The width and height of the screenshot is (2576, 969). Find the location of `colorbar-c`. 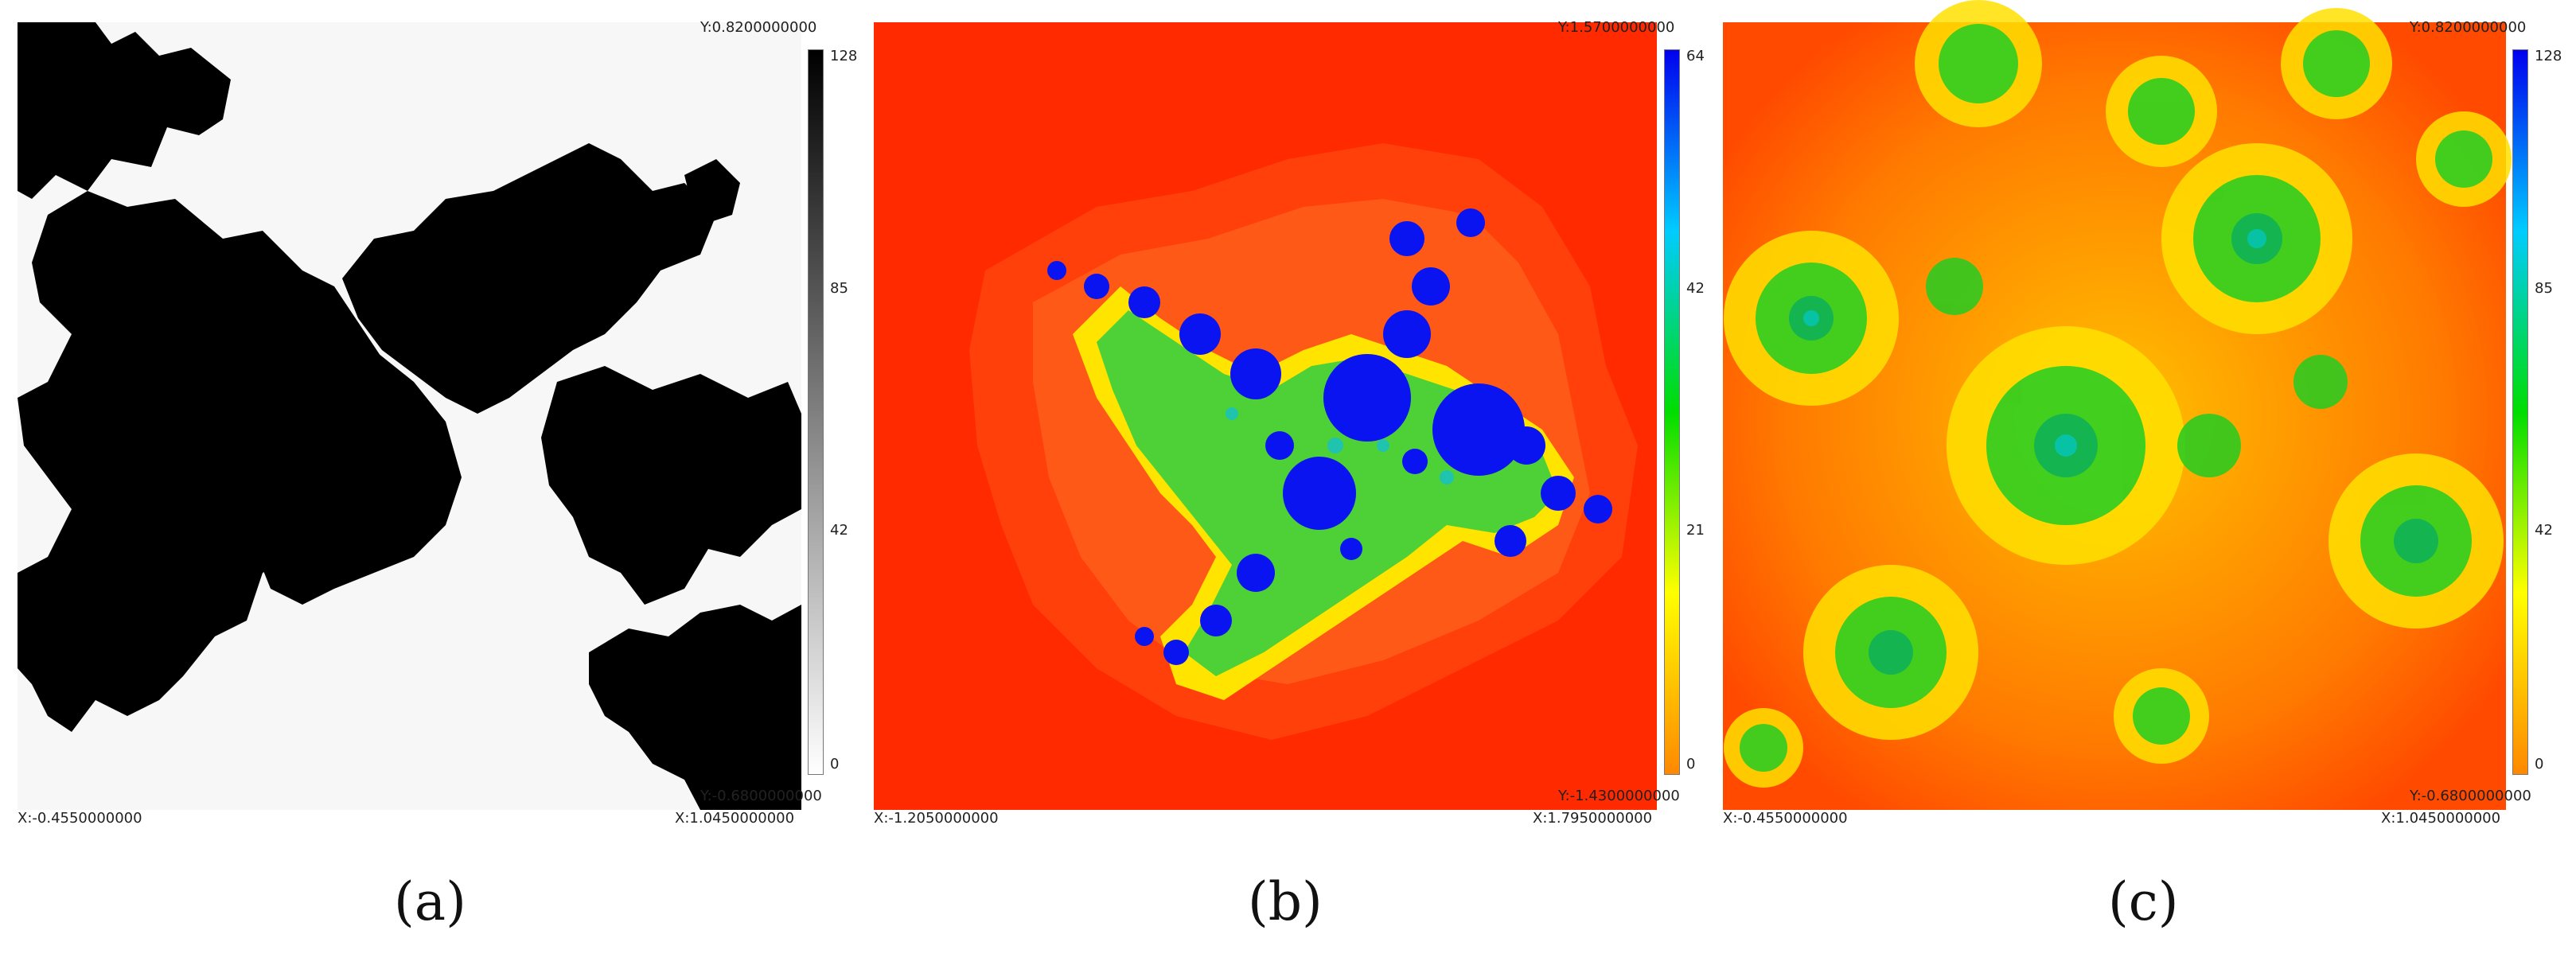

colorbar-c is located at coordinates (2520, 412).